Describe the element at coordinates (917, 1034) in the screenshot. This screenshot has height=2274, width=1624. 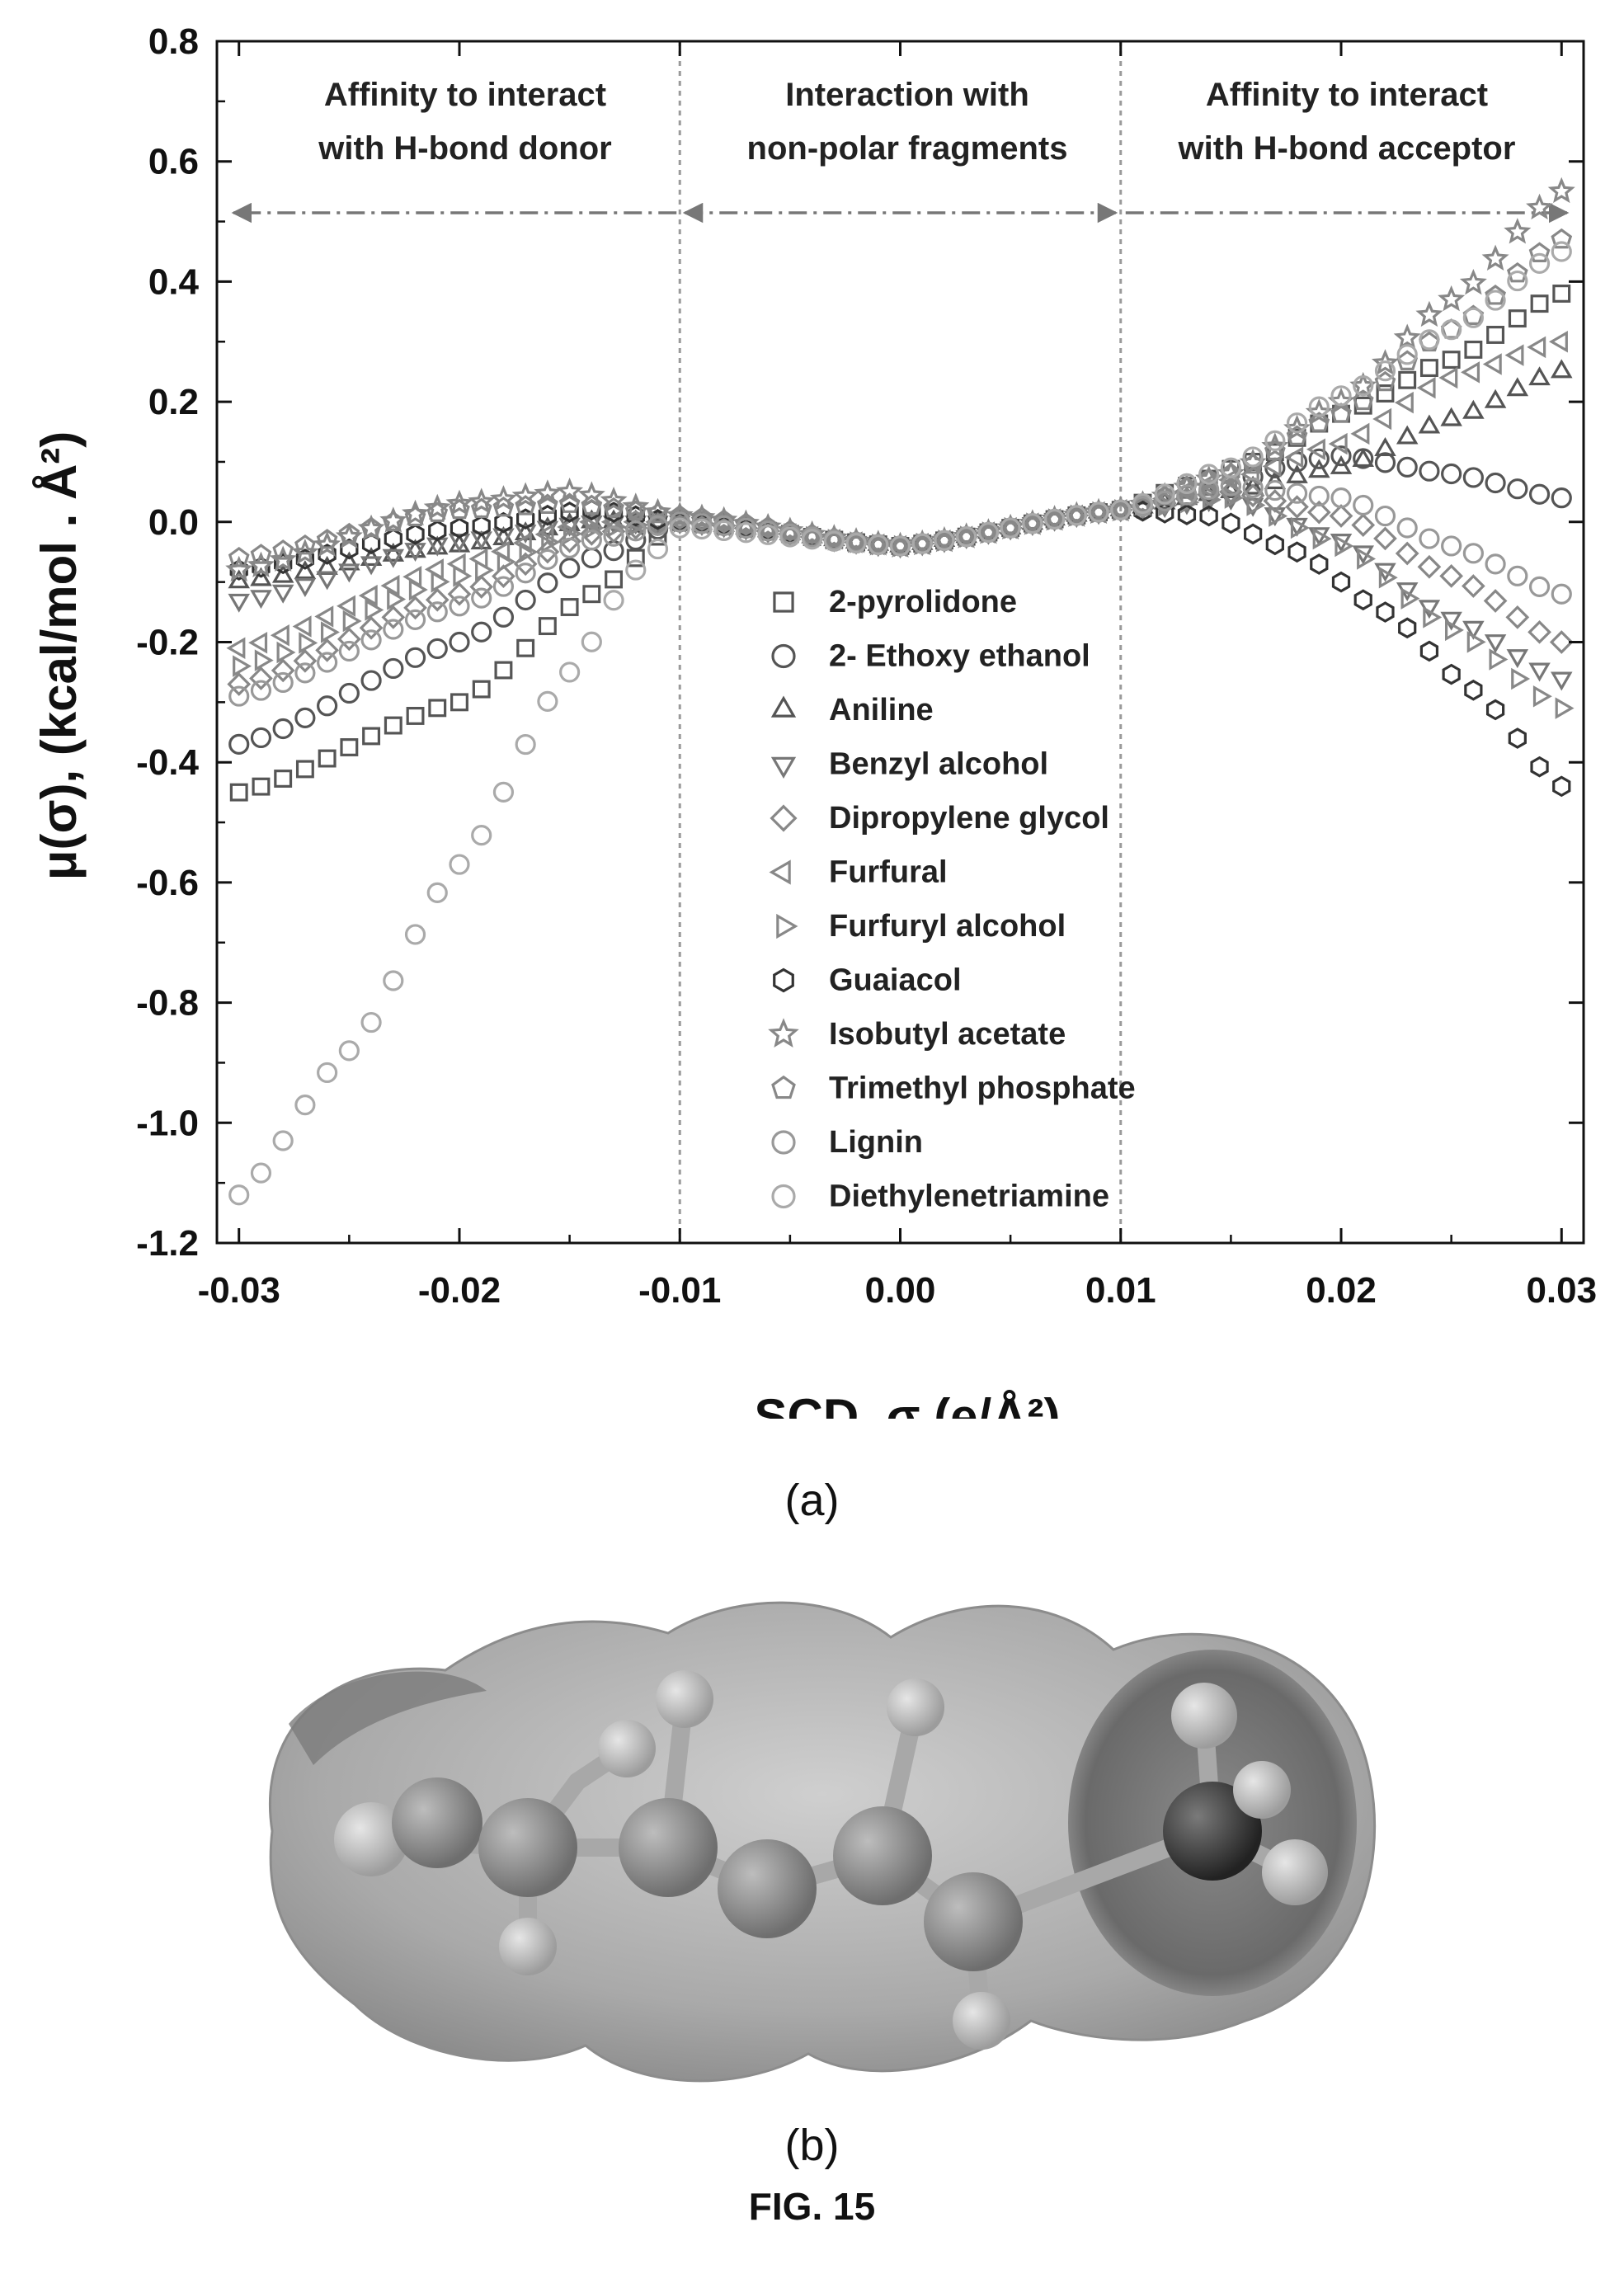
I see `legend-item: Isobutyl acetate` at that location.